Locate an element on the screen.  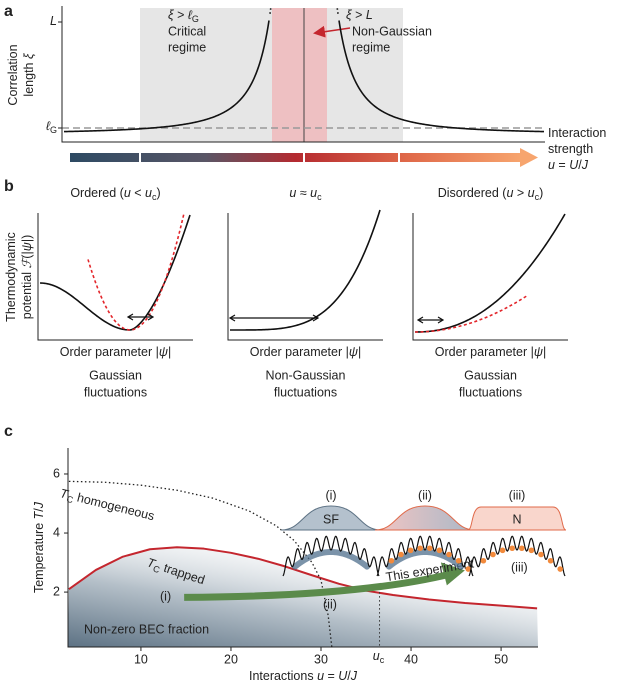
x-axis-label: Interactions u = U/J is located at coordinates (303, 676).